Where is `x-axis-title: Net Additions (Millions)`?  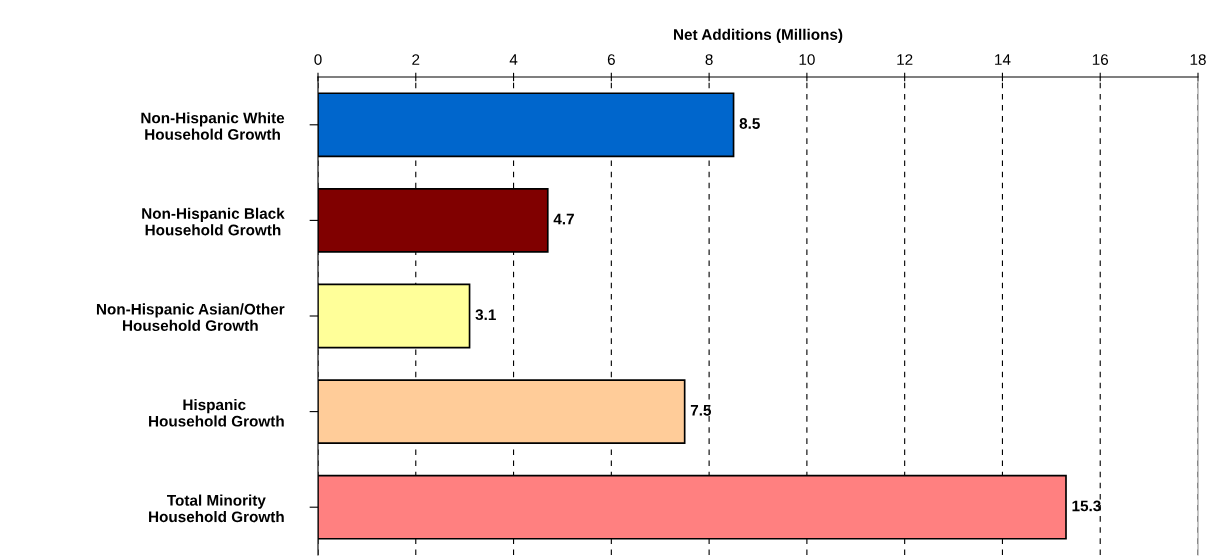 x-axis-title: Net Additions (Millions) is located at coordinates (758, 36).